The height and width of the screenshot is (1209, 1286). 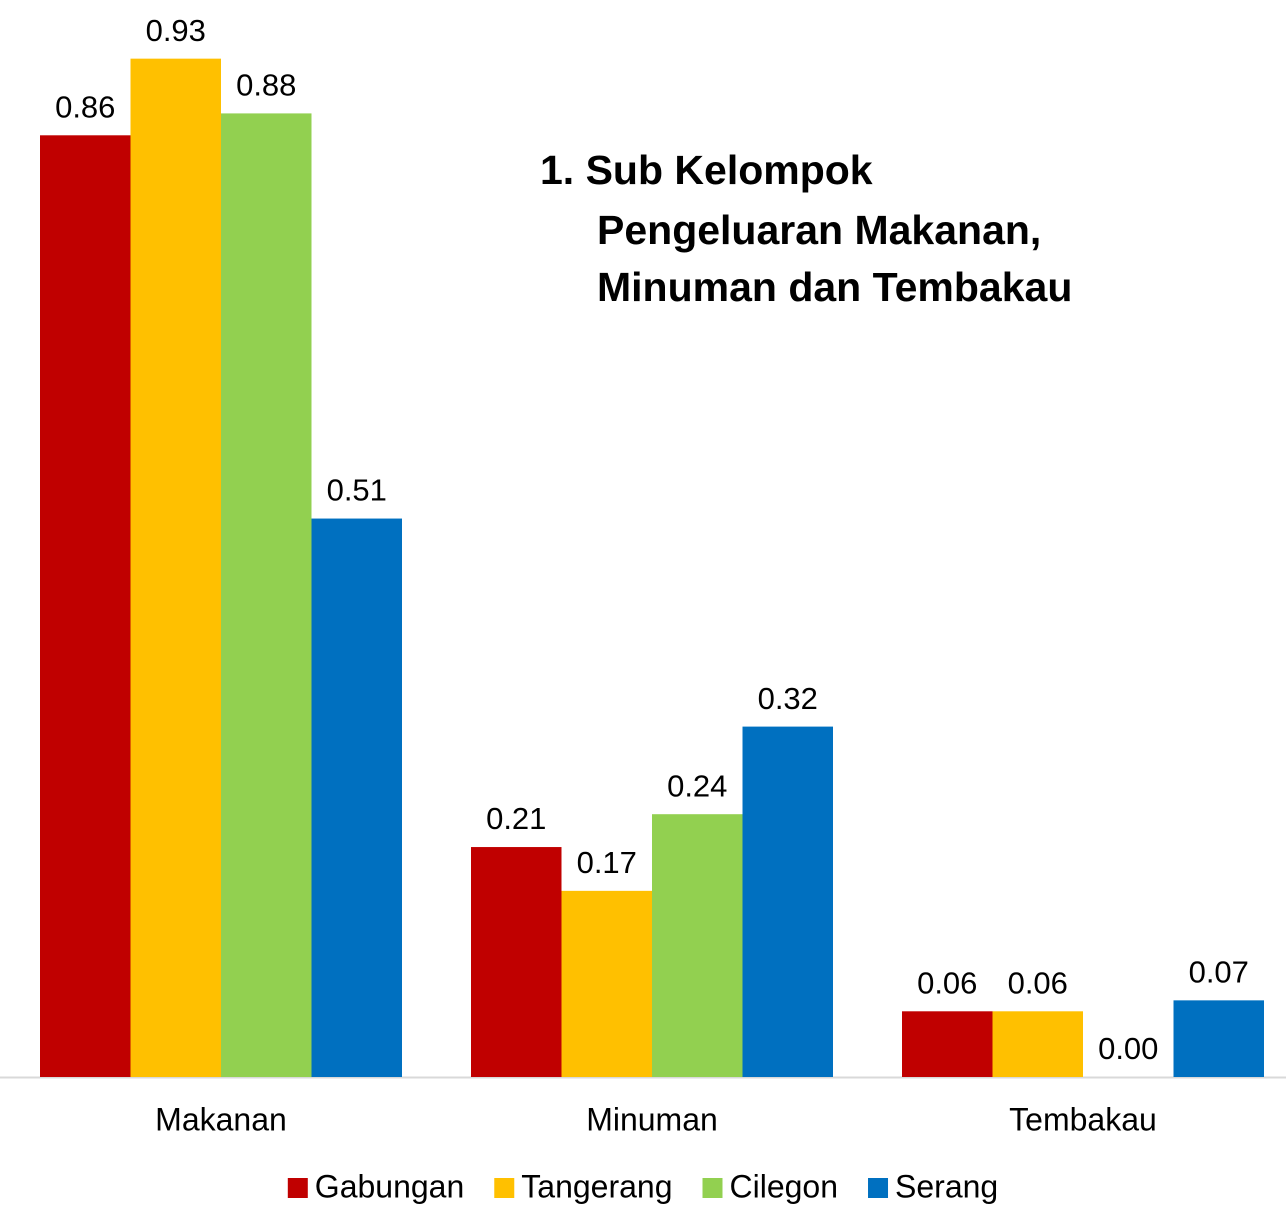 What do you see at coordinates (834, 287) in the screenshot?
I see `chart-title: Minuman dan Tembakau` at bounding box center [834, 287].